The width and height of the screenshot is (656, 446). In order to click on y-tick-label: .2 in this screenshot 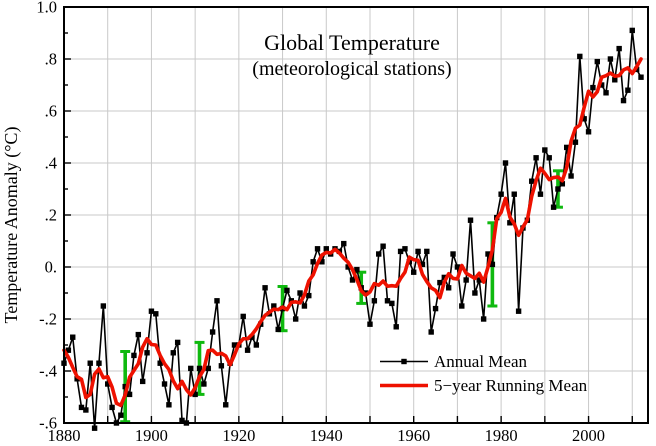, I will do `click(51, 215)`.